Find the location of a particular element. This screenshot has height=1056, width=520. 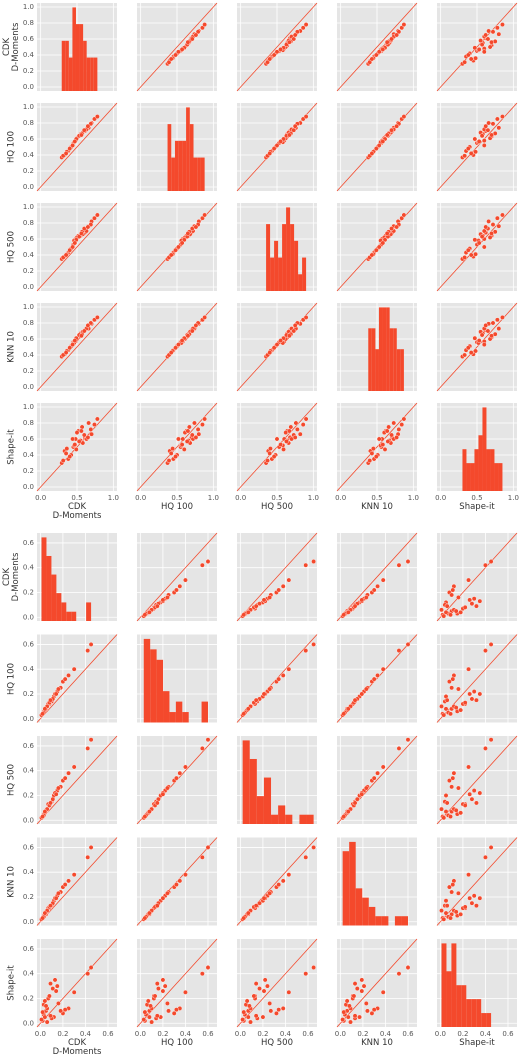

x-axis-label: HQ 500 is located at coordinates (277, 507).